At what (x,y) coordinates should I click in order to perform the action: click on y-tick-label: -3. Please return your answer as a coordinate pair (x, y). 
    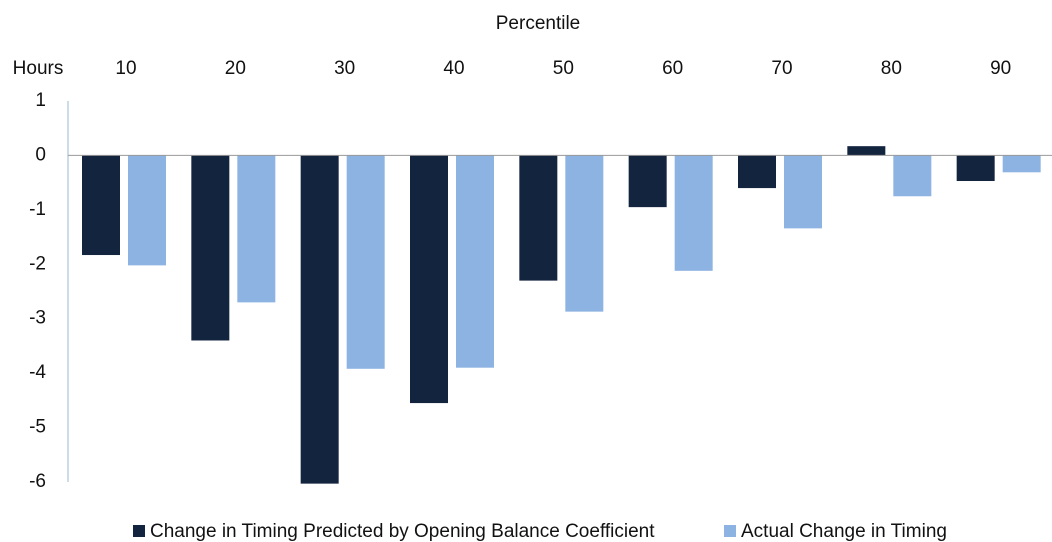
    Looking at the image, I should click on (37, 318).